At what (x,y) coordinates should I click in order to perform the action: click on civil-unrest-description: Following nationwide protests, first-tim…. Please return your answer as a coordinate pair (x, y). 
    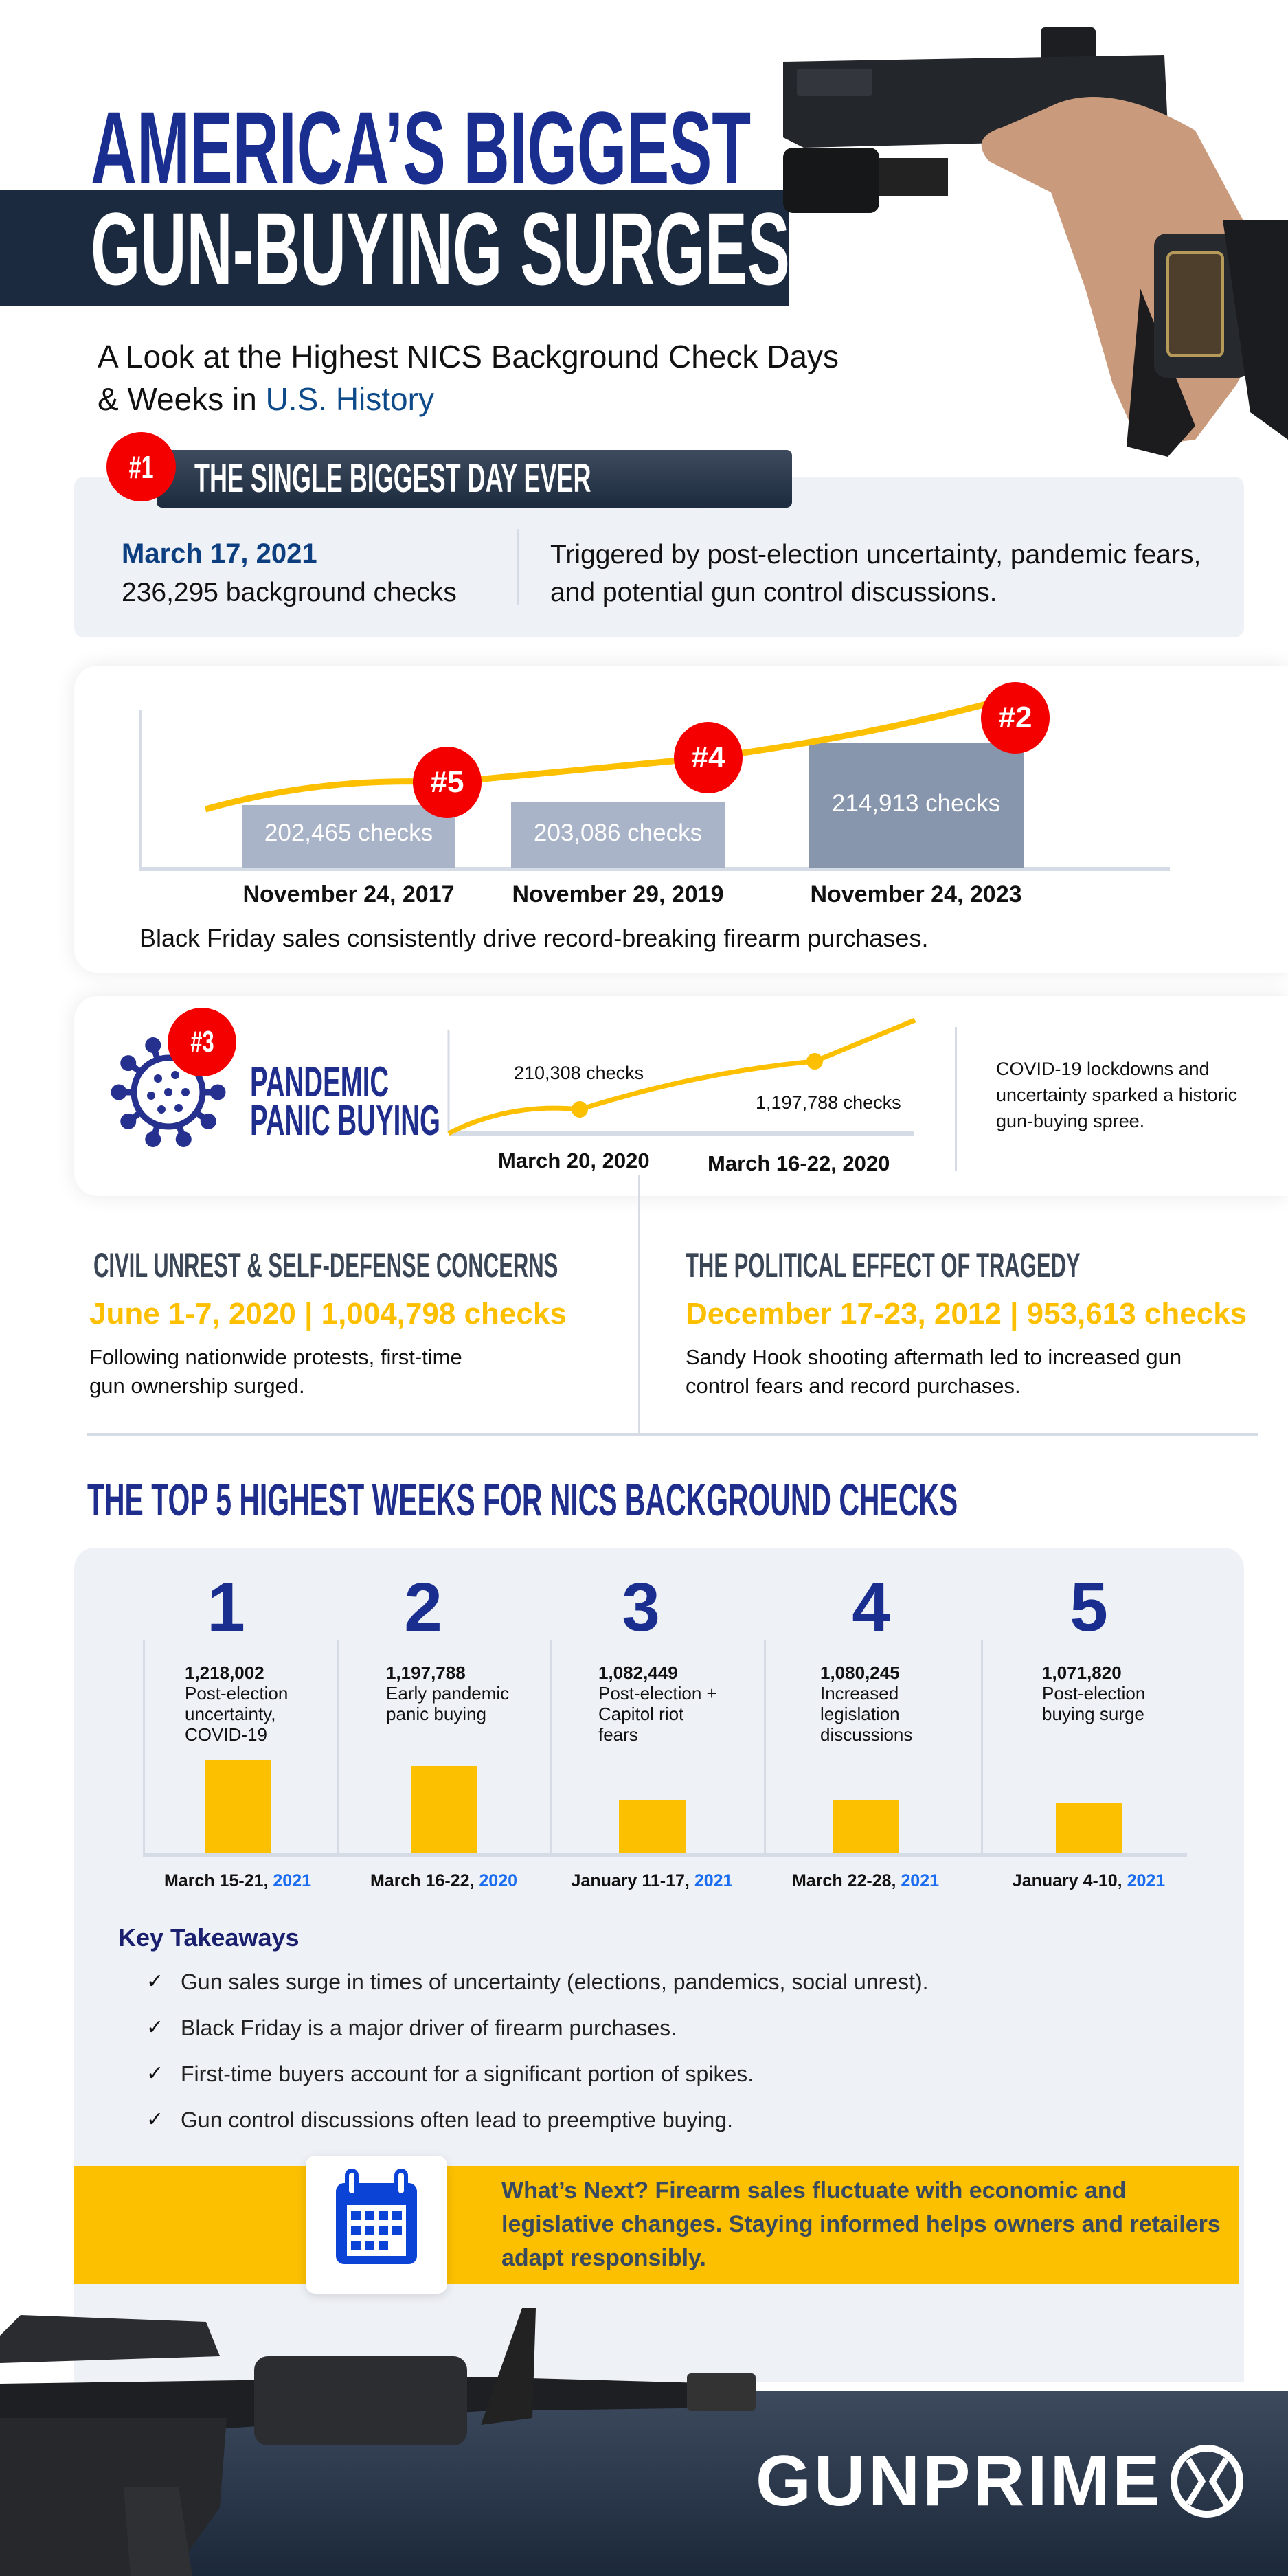
    Looking at the image, I should click on (275, 1371).